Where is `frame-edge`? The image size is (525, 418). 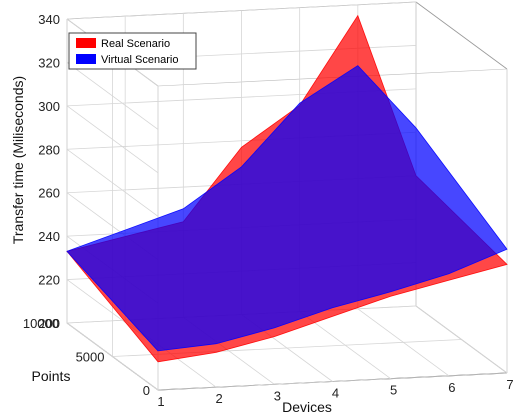
frame-edge is located at coordinates (461, 35).